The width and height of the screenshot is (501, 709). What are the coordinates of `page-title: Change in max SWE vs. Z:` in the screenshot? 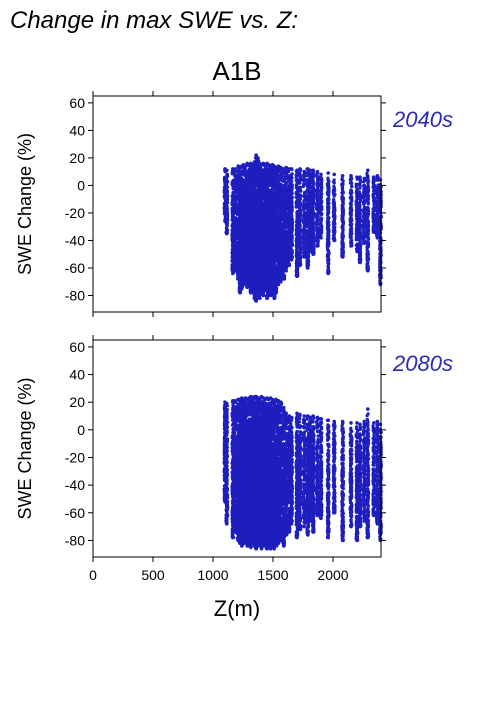 It's located at (154, 20).